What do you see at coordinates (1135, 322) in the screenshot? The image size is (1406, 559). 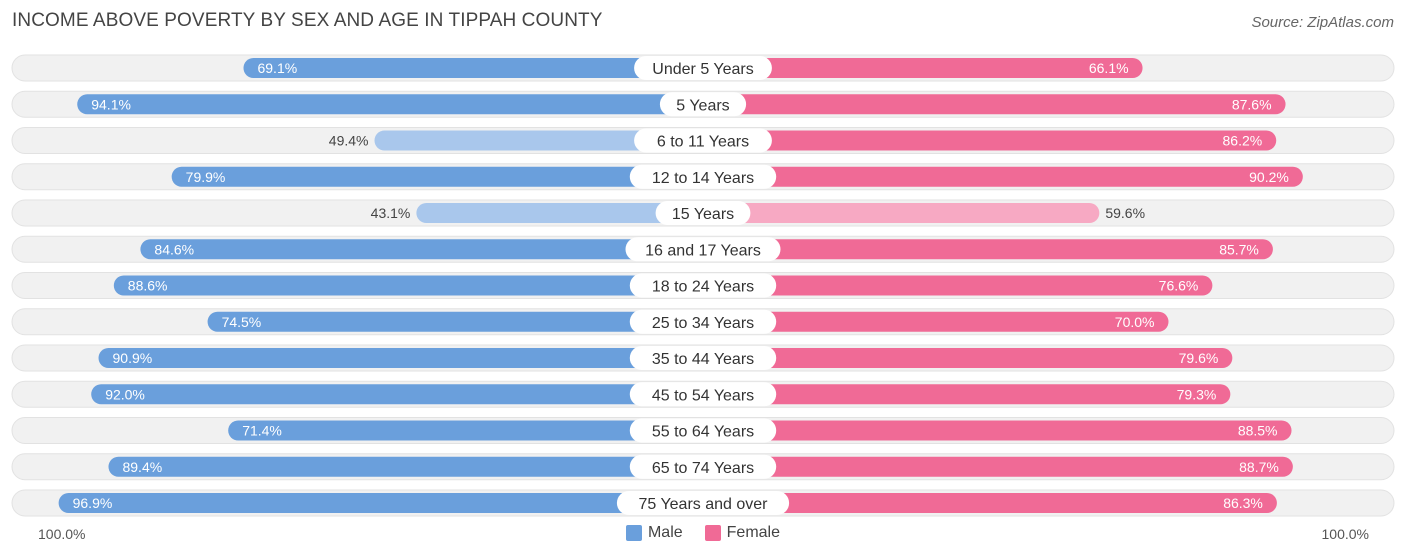 I see `value-label-female: 70.0%` at bounding box center [1135, 322].